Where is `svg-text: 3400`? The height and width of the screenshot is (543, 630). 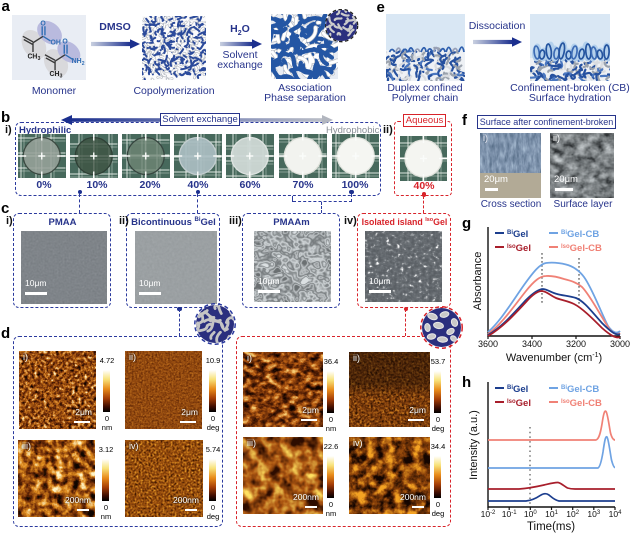
svg-text: 3400 is located at coordinates (532, 344).